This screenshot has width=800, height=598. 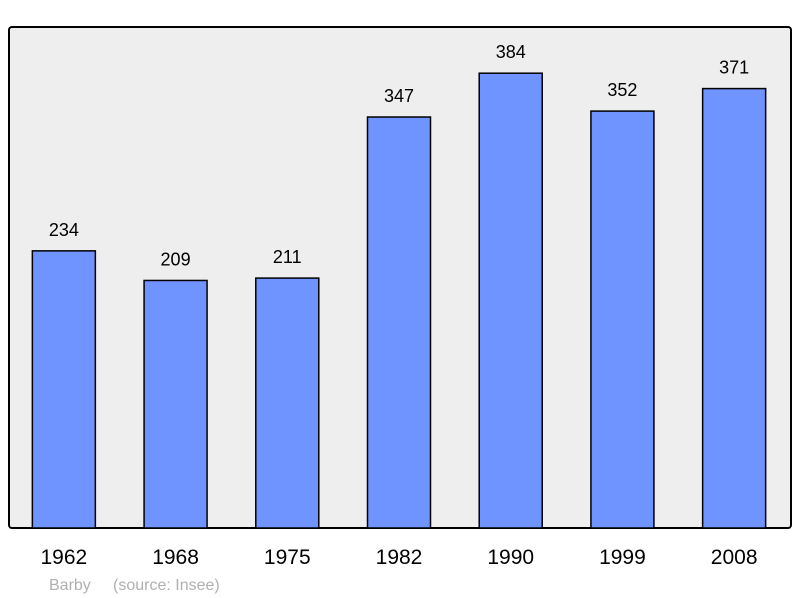 What do you see at coordinates (511, 52) in the screenshot?
I see `data-label-1990: 384` at bounding box center [511, 52].